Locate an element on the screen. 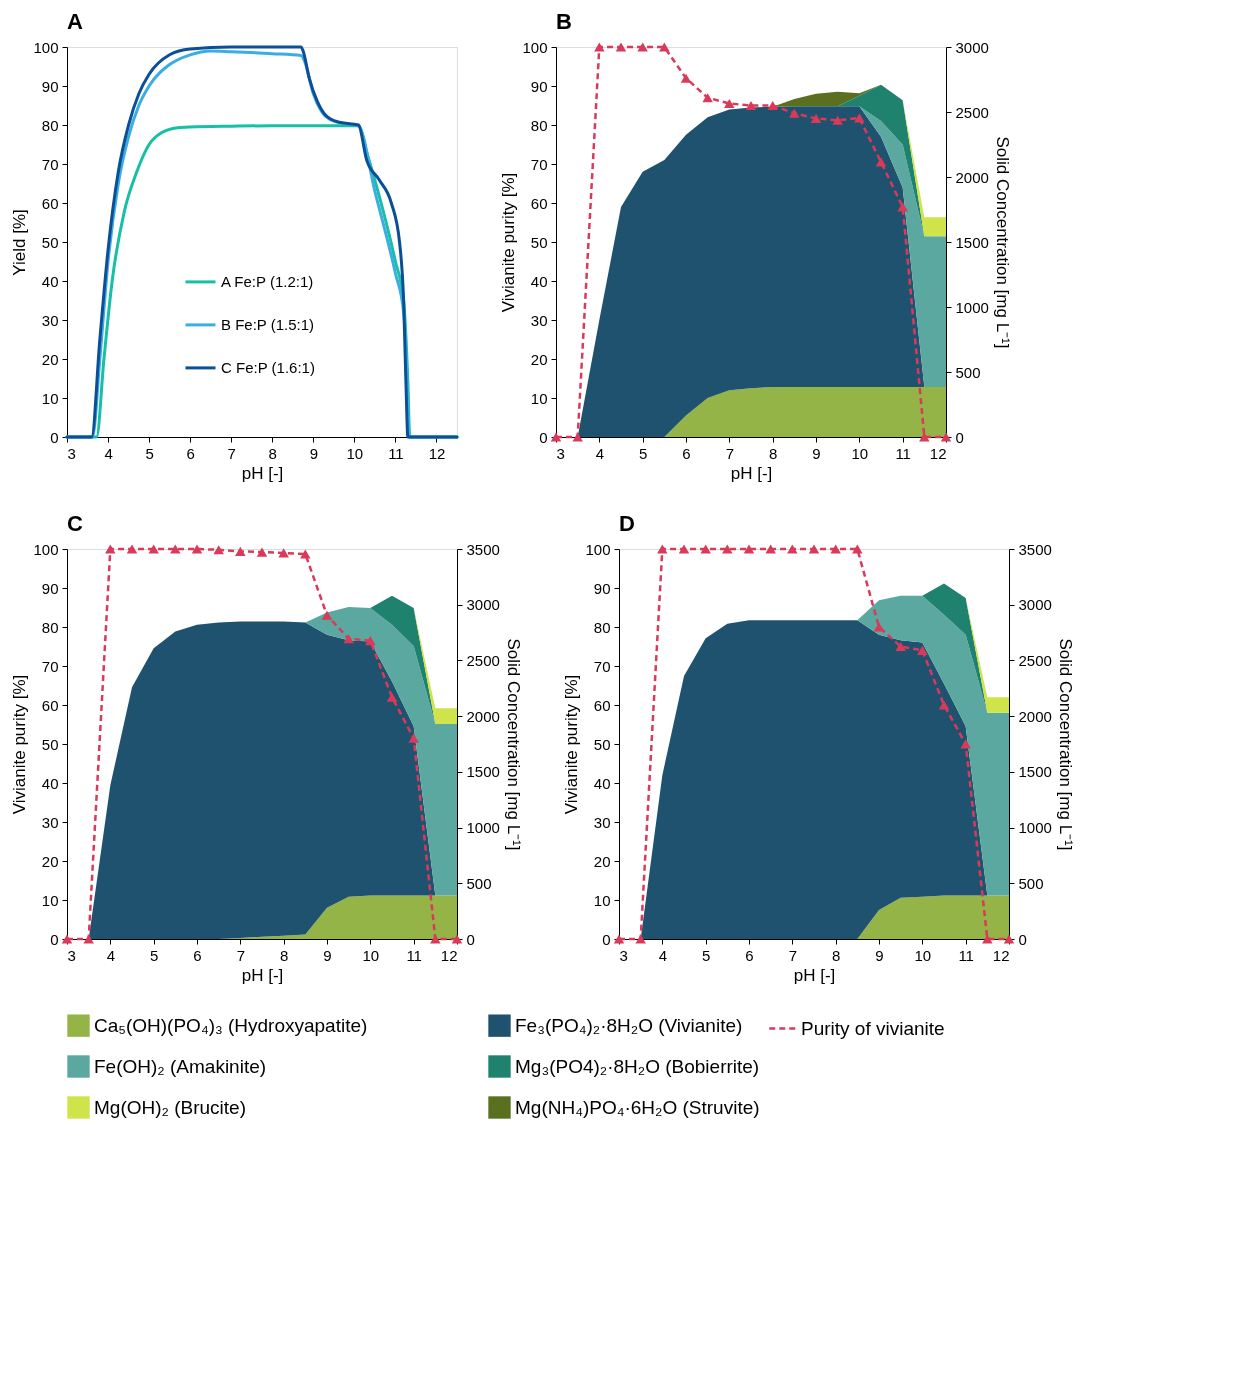 Image resolution: width=1258 pixels, height=1377 pixels. legend-label: Fe₃(PO₄)₂·8H₂O (Vivianite) is located at coordinates (629, 1025).